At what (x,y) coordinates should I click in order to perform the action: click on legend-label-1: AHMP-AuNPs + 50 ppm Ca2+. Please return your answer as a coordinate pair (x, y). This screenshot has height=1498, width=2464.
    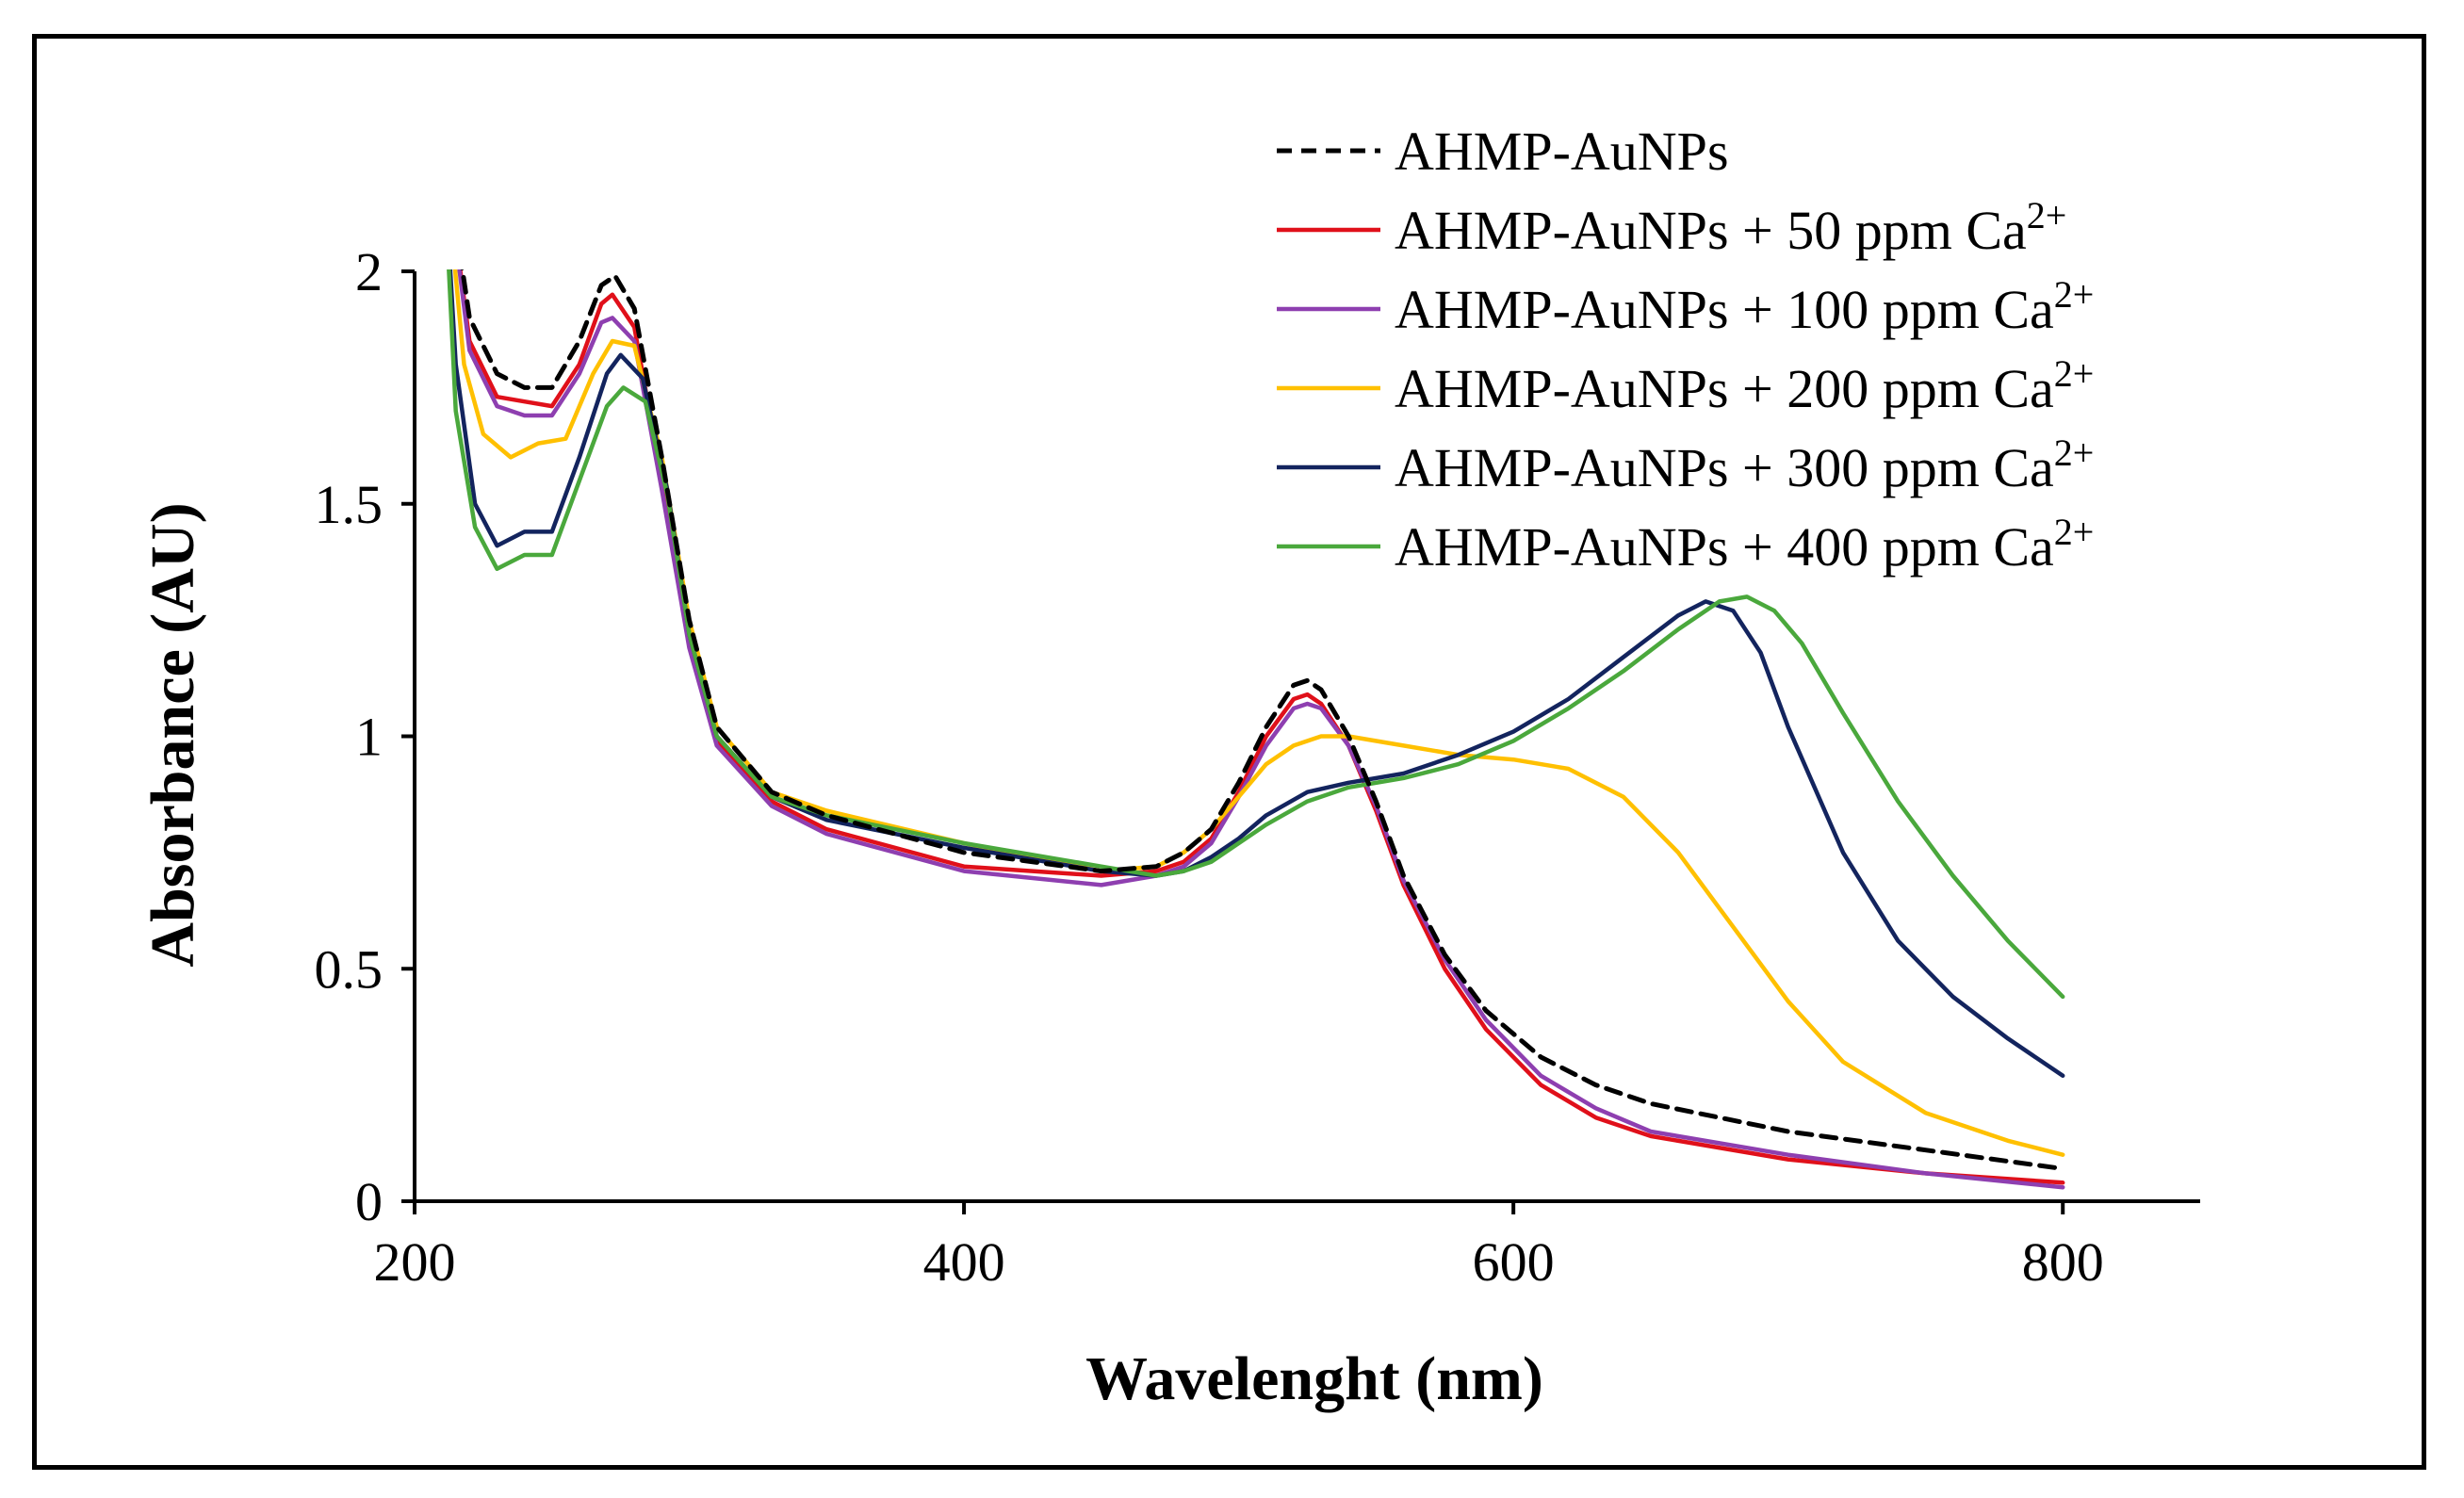
    Looking at the image, I should click on (1730, 228).